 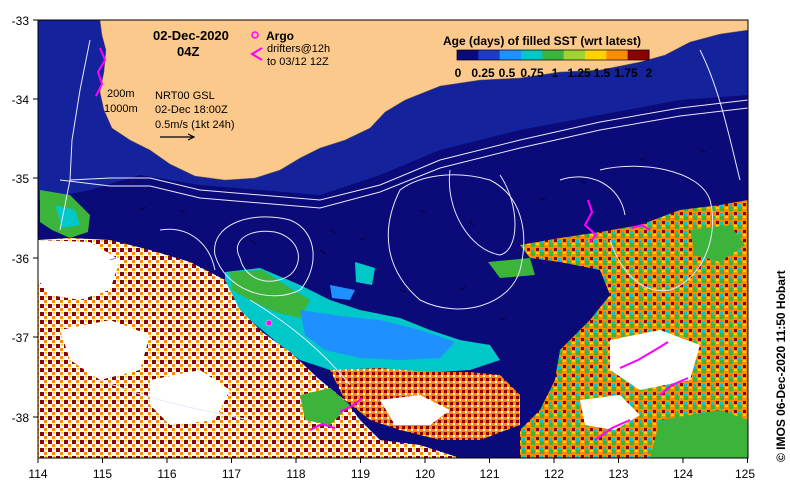 What do you see at coordinates (489, 474) in the screenshot?
I see `x-tick: 121` at bounding box center [489, 474].